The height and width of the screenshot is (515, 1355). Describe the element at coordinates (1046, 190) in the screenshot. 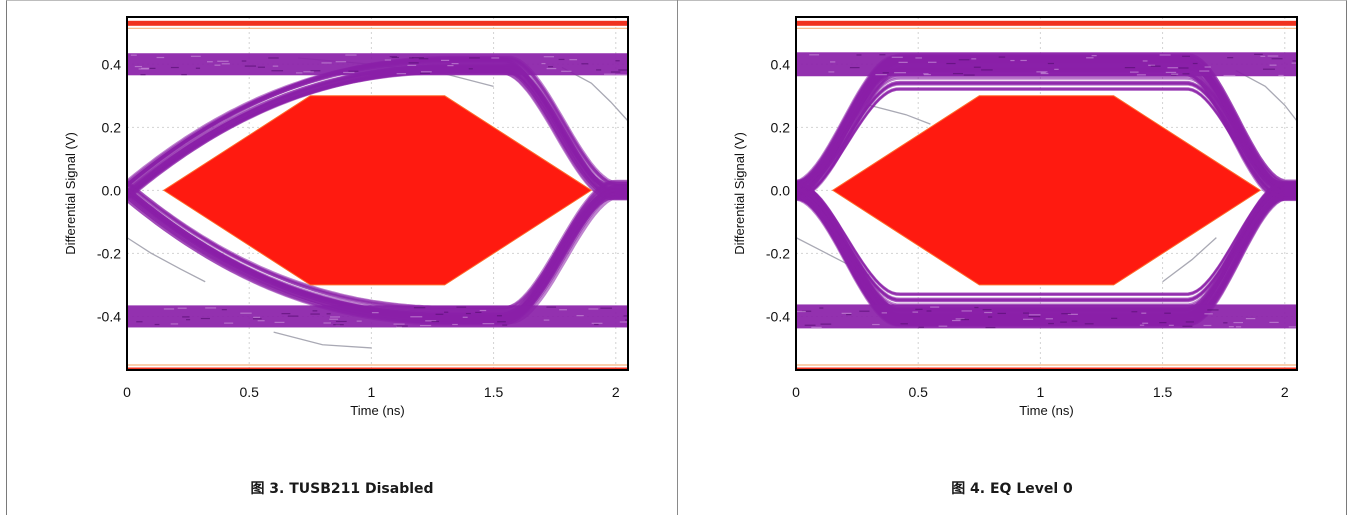

I see `eye-mask` at that location.